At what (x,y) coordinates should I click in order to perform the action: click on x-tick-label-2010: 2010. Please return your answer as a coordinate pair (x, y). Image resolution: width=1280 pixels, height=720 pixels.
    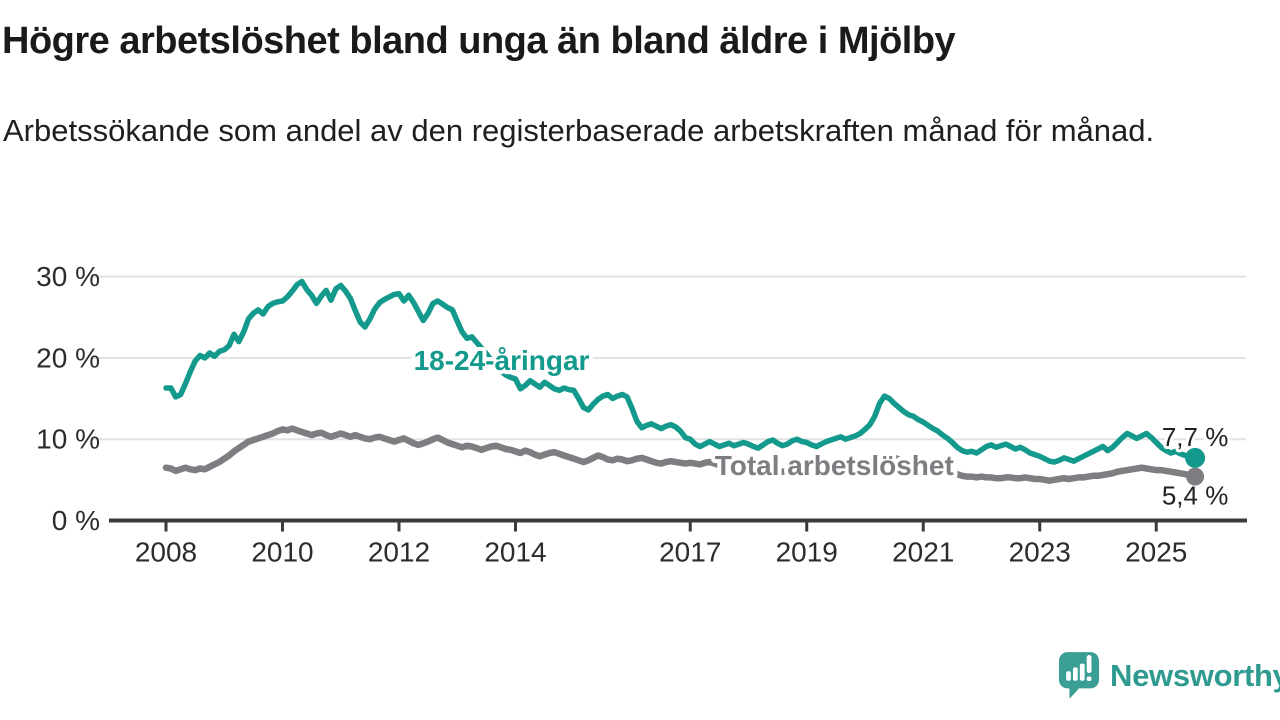
    Looking at the image, I should click on (282, 552).